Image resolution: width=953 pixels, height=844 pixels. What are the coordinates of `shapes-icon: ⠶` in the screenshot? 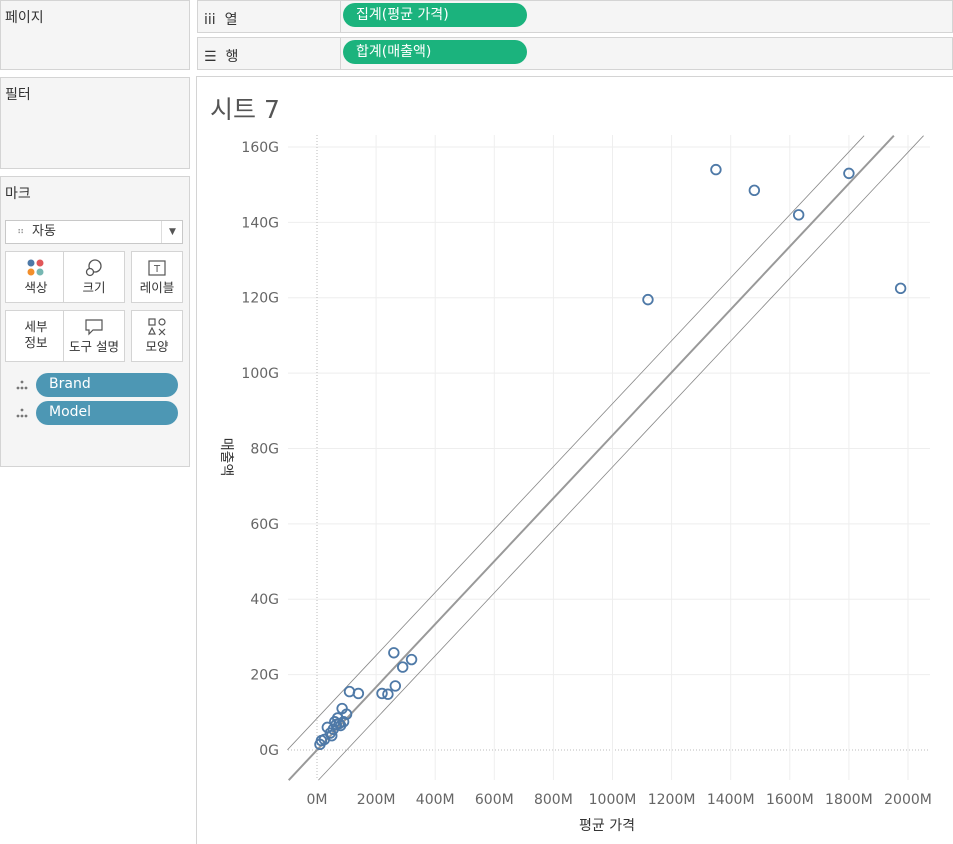 It's located at (21, 231).